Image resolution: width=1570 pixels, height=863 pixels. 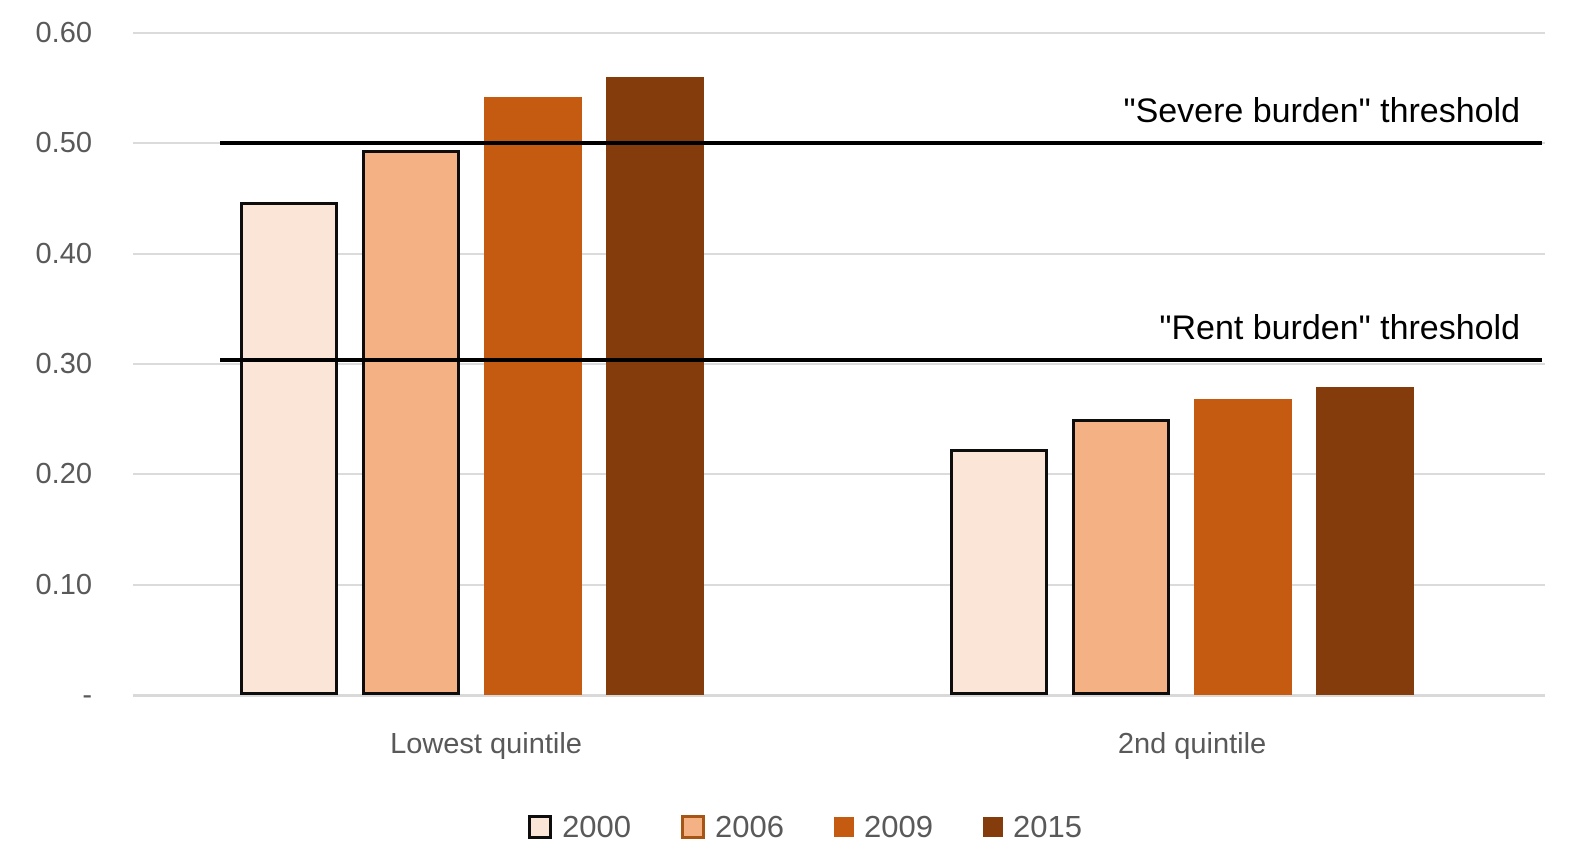 What do you see at coordinates (289, 448) in the screenshot?
I see `bar-2000-lowest-quintile` at bounding box center [289, 448].